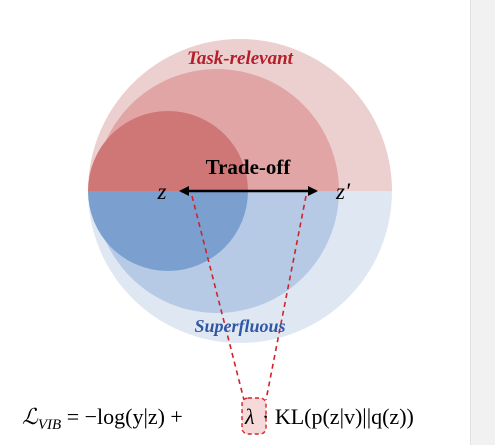 This screenshot has width=495, height=445. Describe the element at coordinates (240, 58) in the screenshot. I see `task-relevant-label: Task-relevant` at that location.